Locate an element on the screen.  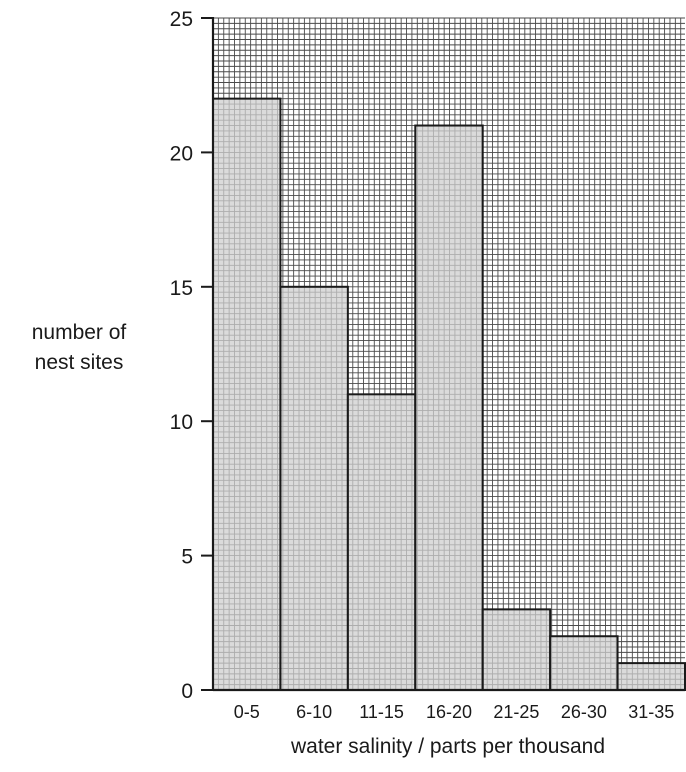
y-tick-label: 15 is located at coordinates (181, 288).